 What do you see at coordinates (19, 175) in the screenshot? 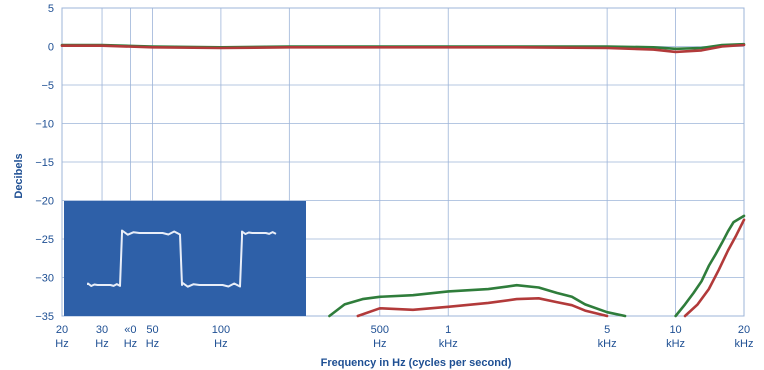
I see `y-axis-title: Decibels` at bounding box center [19, 175].